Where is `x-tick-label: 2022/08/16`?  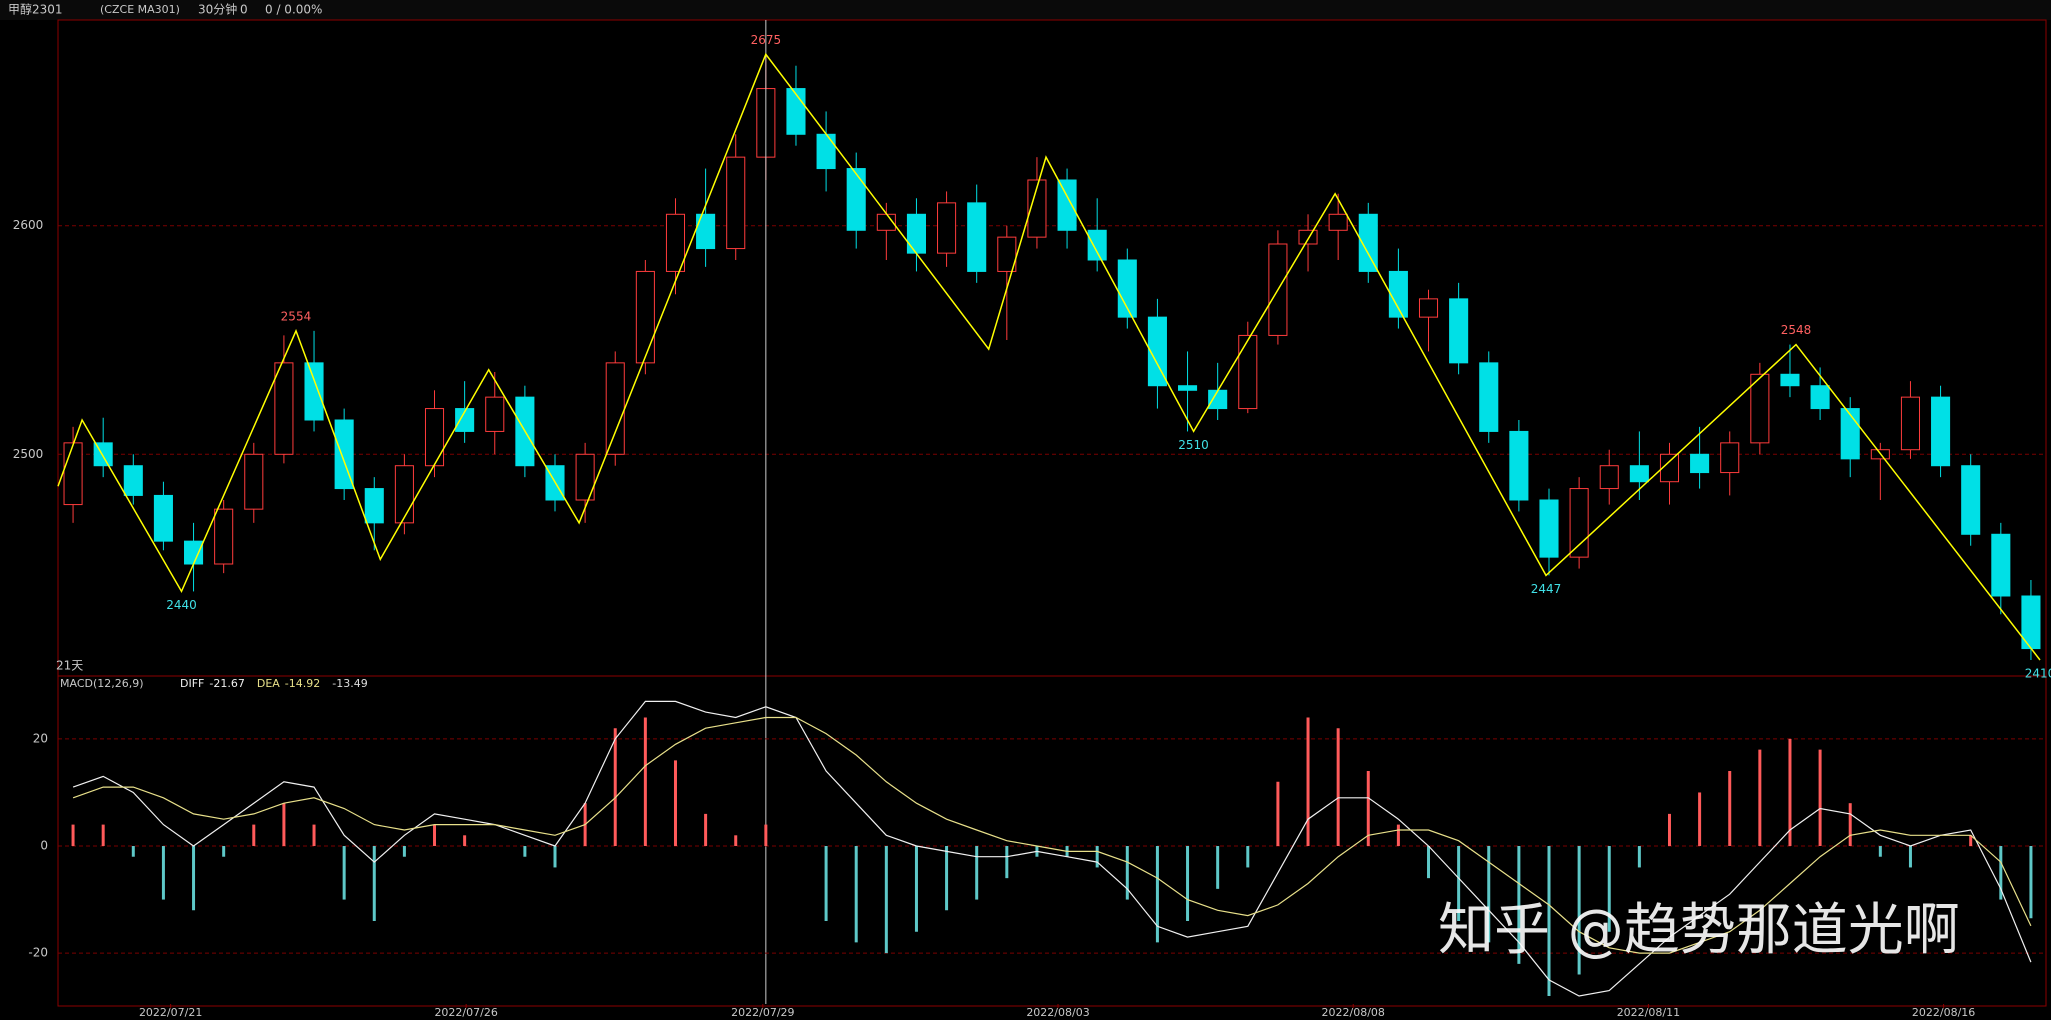 x-tick-label: 2022/08/16 is located at coordinates (1943, 1012).